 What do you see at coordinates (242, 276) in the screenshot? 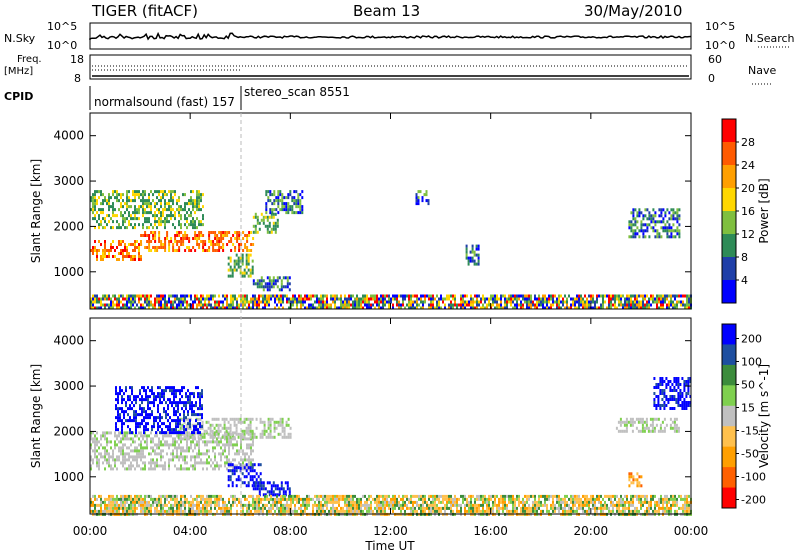
I see `heatmap-cell-r5` at bounding box center [242, 276].